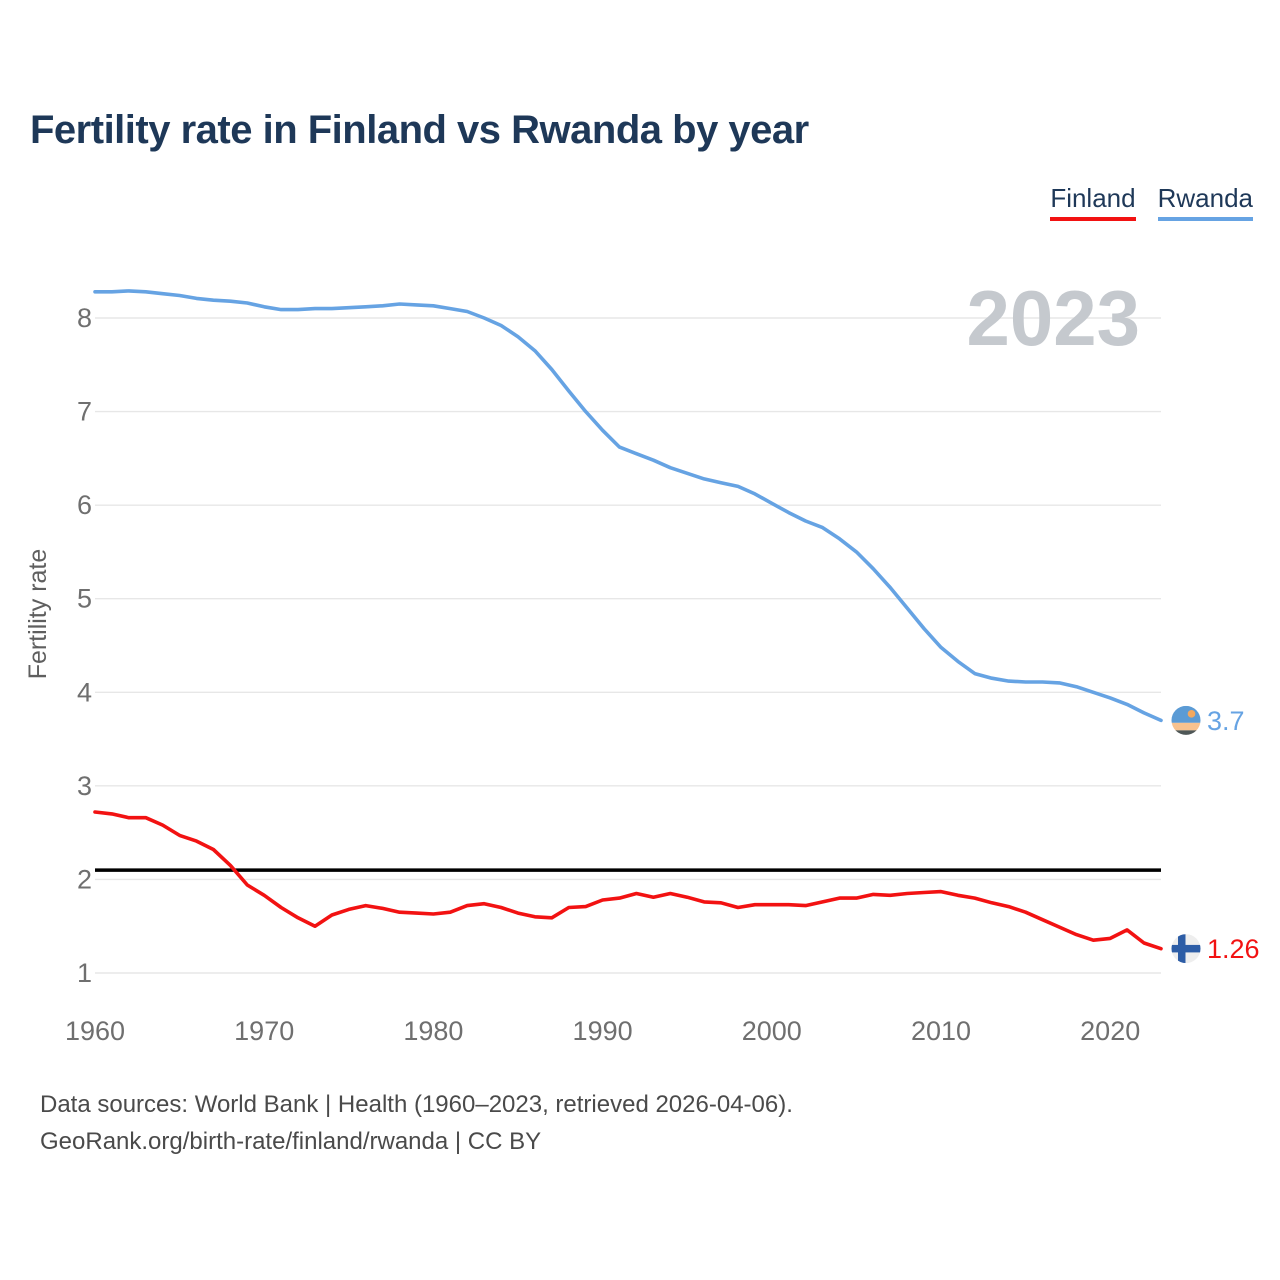 This screenshot has width=1280, height=1280. What do you see at coordinates (84, 412) in the screenshot?
I see `y-tick-label: 7` at bounding box center [84, 412].